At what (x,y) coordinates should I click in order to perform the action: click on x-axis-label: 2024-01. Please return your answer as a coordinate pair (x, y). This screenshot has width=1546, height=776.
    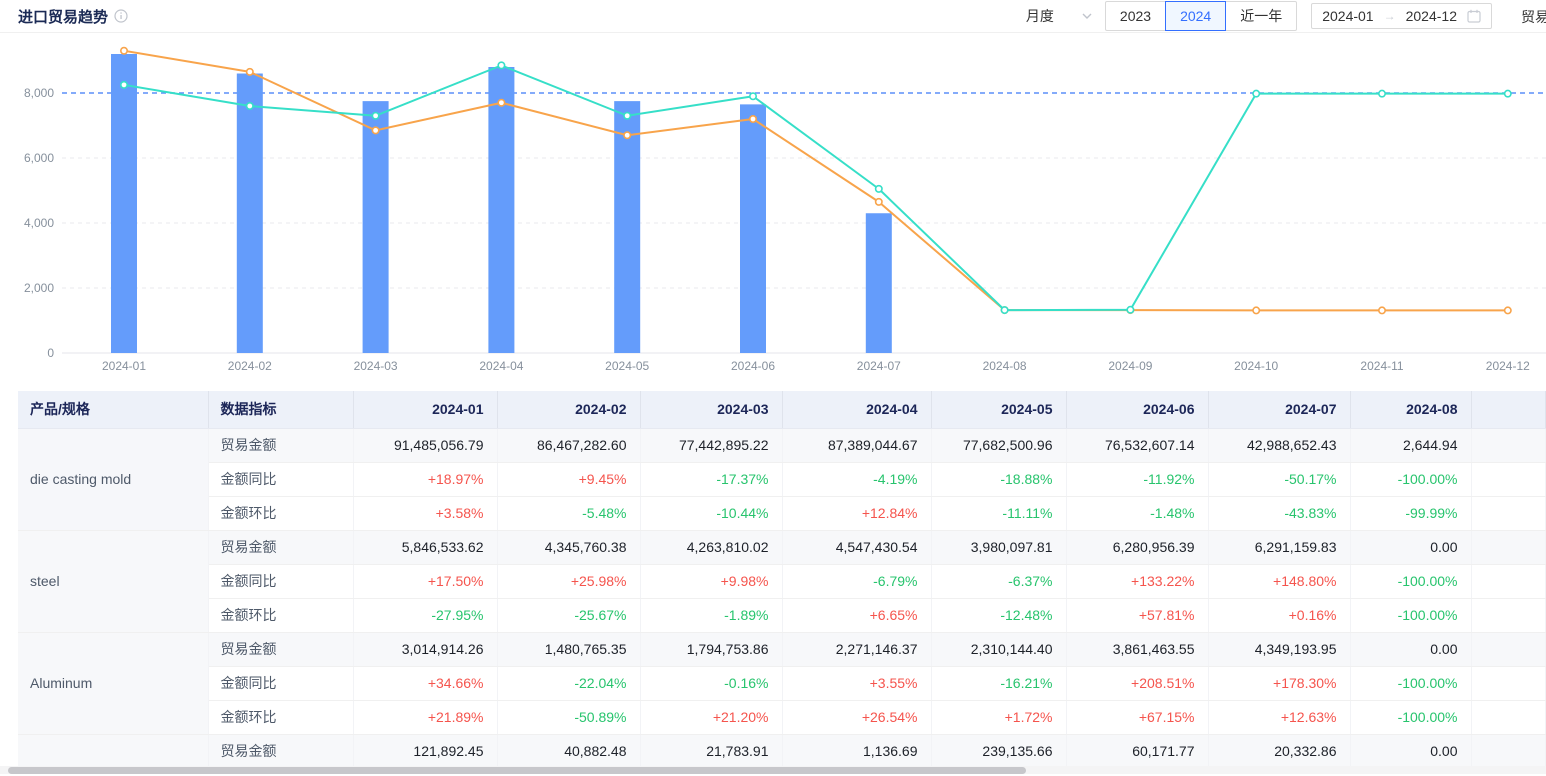
    Looking at the image, I should click on (124, 366).